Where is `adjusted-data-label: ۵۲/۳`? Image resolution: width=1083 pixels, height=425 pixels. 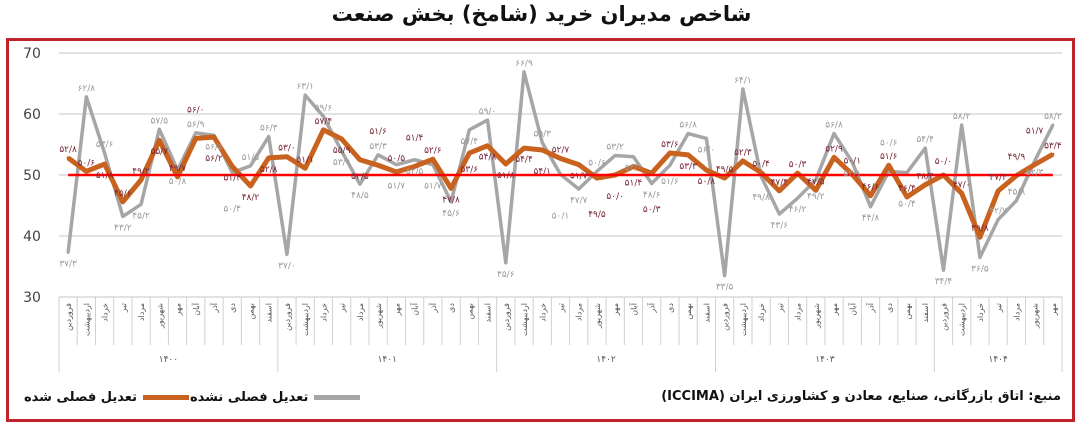
adjusted-data-label: ۵۲/۳ is located at coordinates (743, 153).